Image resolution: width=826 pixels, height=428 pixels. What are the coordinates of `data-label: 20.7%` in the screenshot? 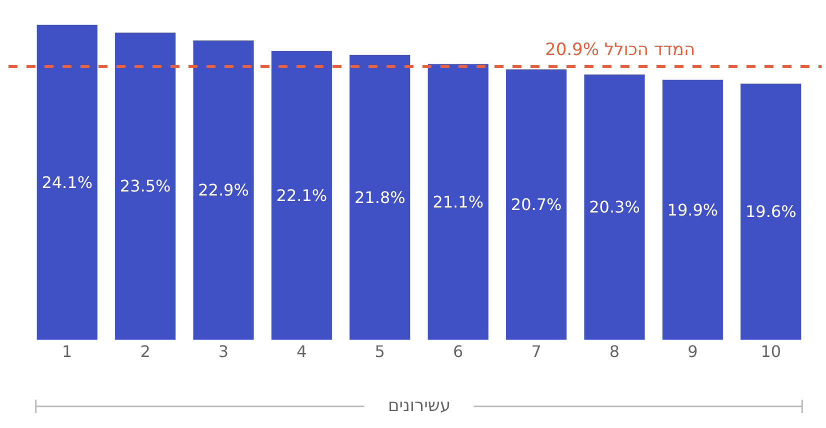 It's located at (536, 204).